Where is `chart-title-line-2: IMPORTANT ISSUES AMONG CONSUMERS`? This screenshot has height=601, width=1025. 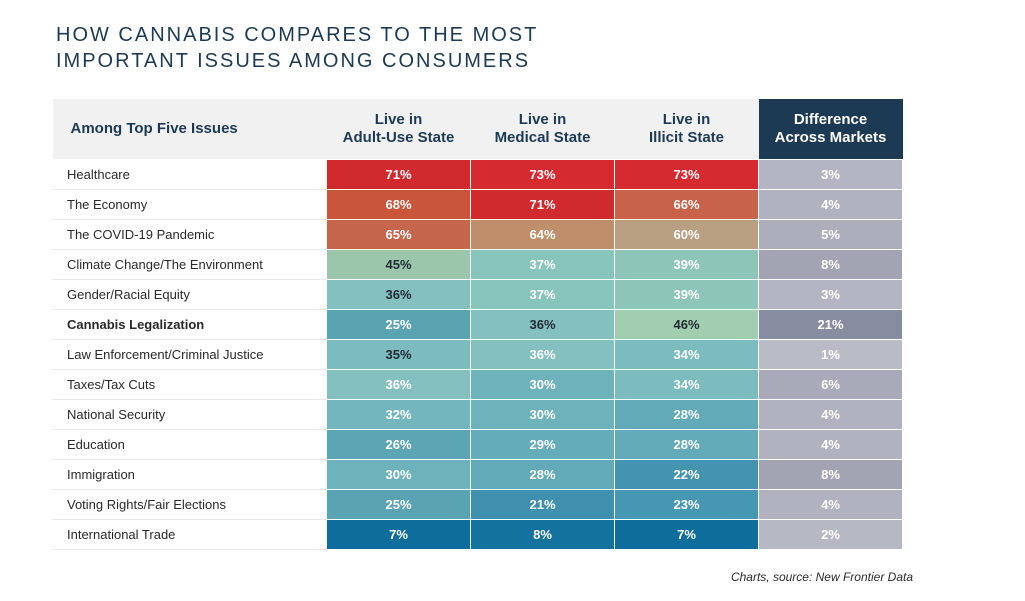 chart-title-line-2: IMPORTANT ISSUES AMONG CONSUMERS is located at coordinates (293, 61).